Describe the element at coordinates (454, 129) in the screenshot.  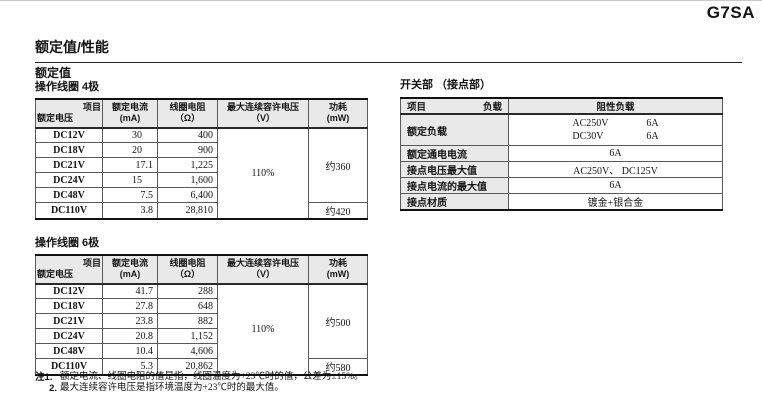
I see `rated-load-label: 额定负载` at that location.